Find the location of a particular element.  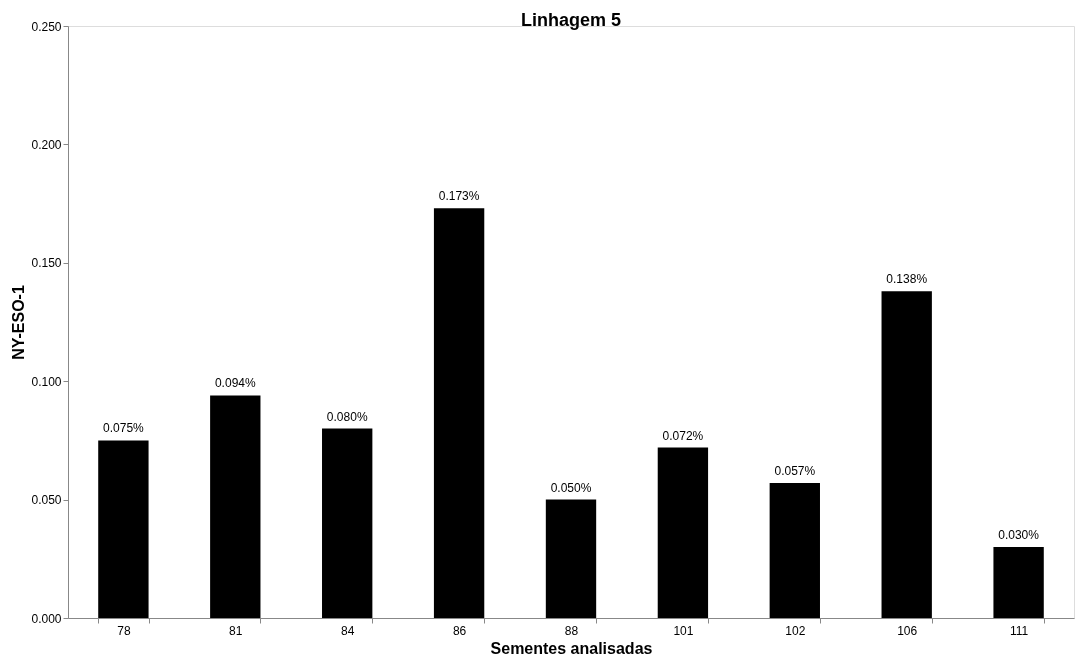

data-label: 0.094% is located at coordinates (235, 383).